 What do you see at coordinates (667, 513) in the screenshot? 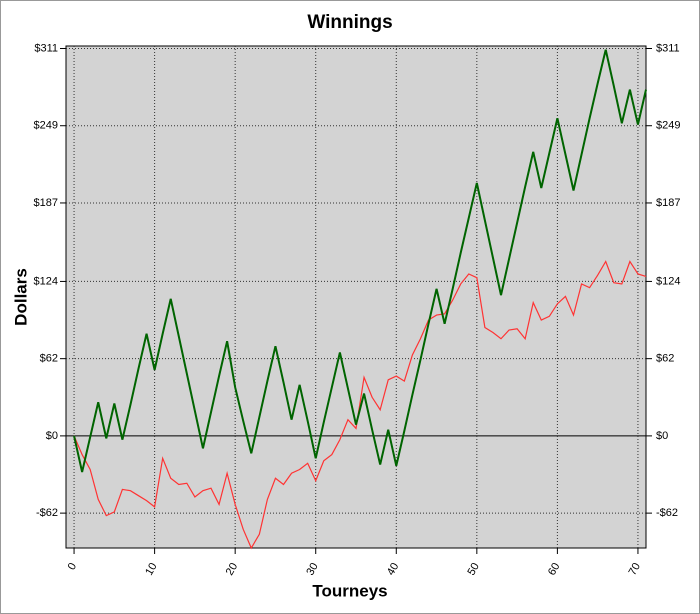
I see `y2-tick-label: -$62` at bounding box center [667, 513].